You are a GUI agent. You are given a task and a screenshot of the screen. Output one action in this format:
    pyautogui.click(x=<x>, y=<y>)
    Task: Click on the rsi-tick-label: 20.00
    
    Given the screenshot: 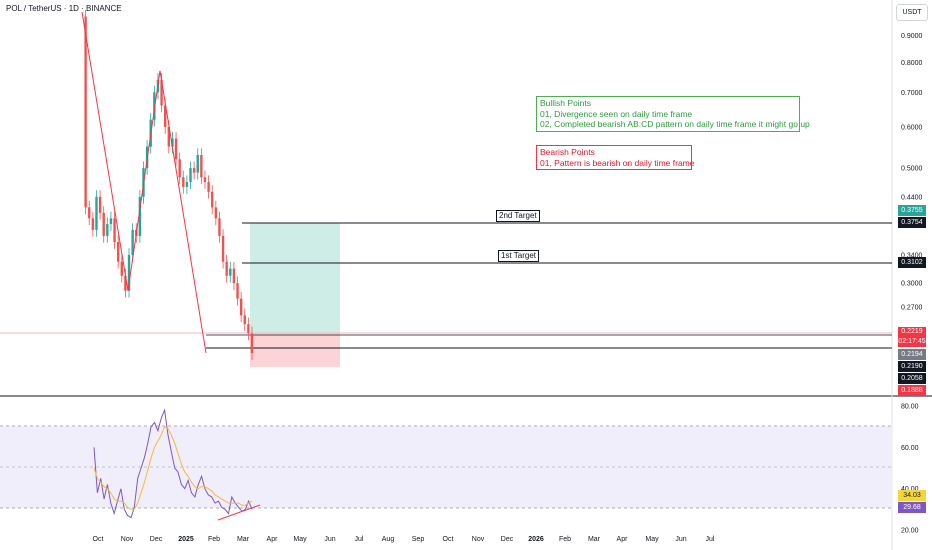 What is the action you would take?
    pyautogui.click(x=910, y=531)
    